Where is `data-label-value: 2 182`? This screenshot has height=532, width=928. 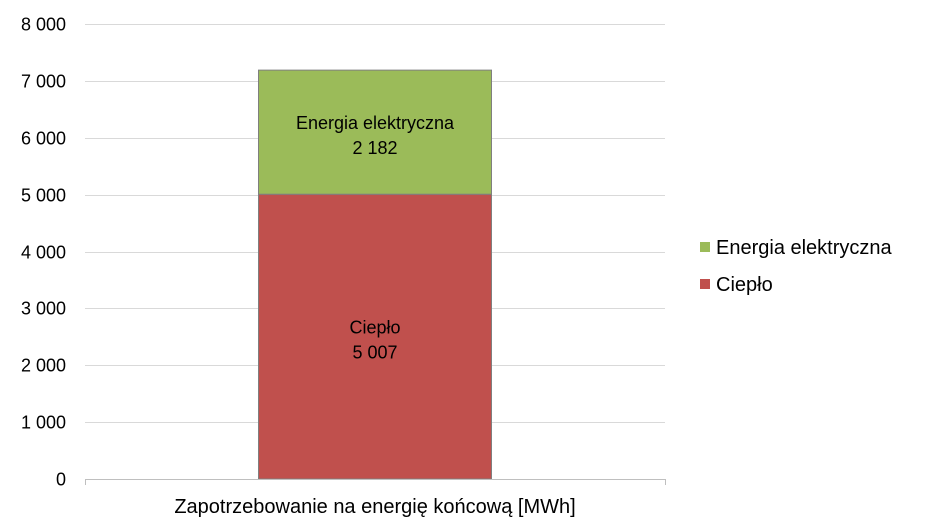 data-label-value: 2 182 is located at coordinates (374, 148).